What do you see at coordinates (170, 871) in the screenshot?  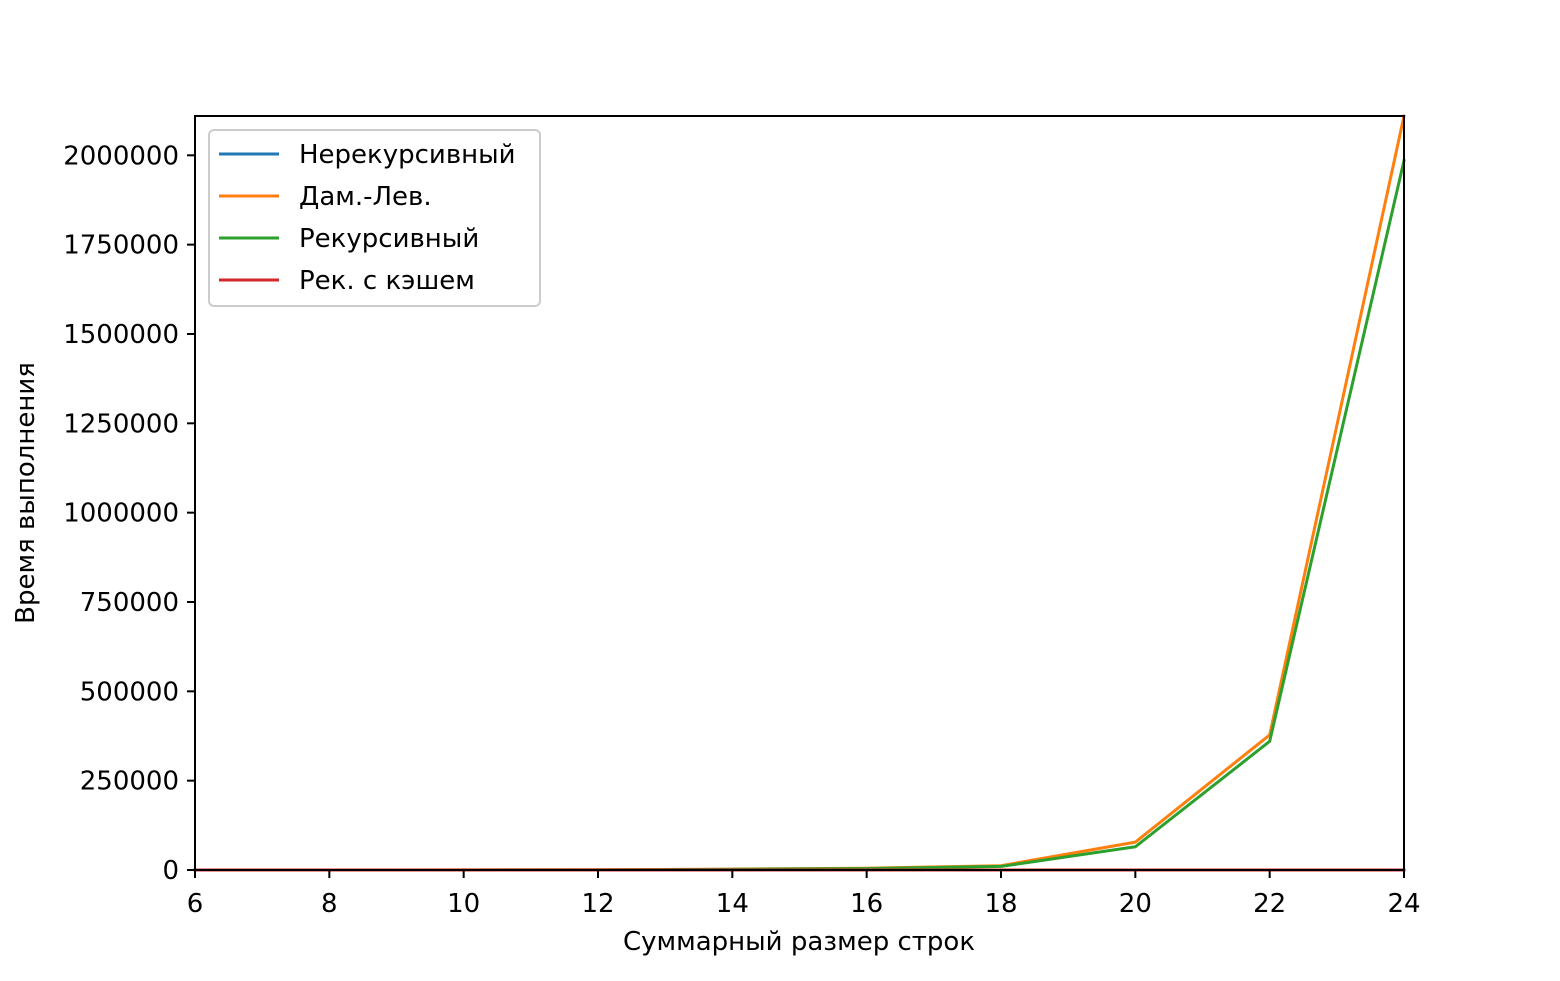 I see `y-tick-label: 0` at bounding box center [170, 871].